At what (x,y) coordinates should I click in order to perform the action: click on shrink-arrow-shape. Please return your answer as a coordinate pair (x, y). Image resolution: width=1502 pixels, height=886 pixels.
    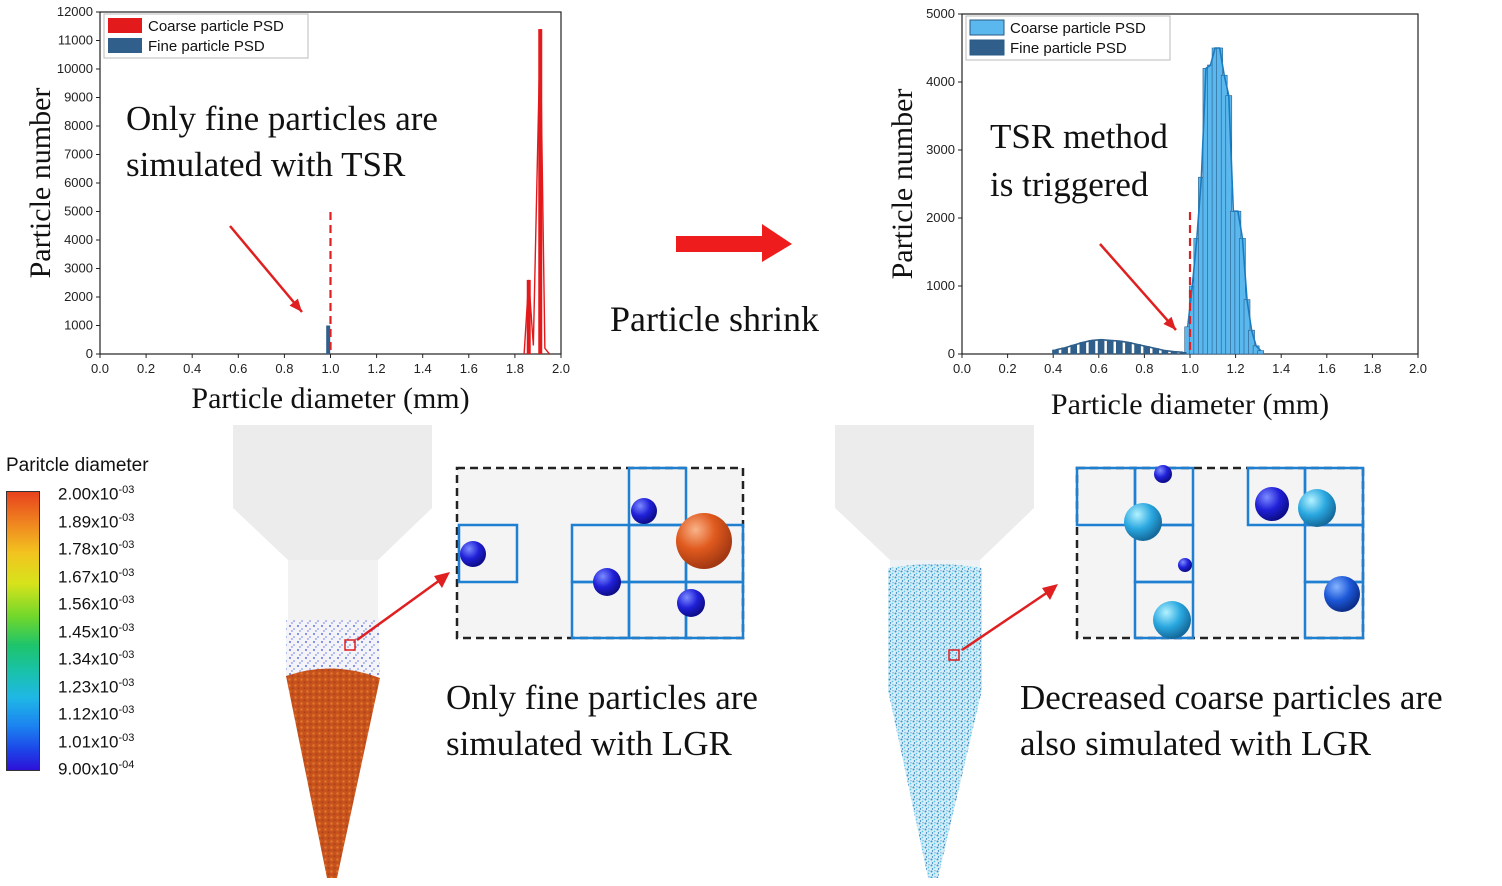
    Looking at the image, I should click on (734, 243).